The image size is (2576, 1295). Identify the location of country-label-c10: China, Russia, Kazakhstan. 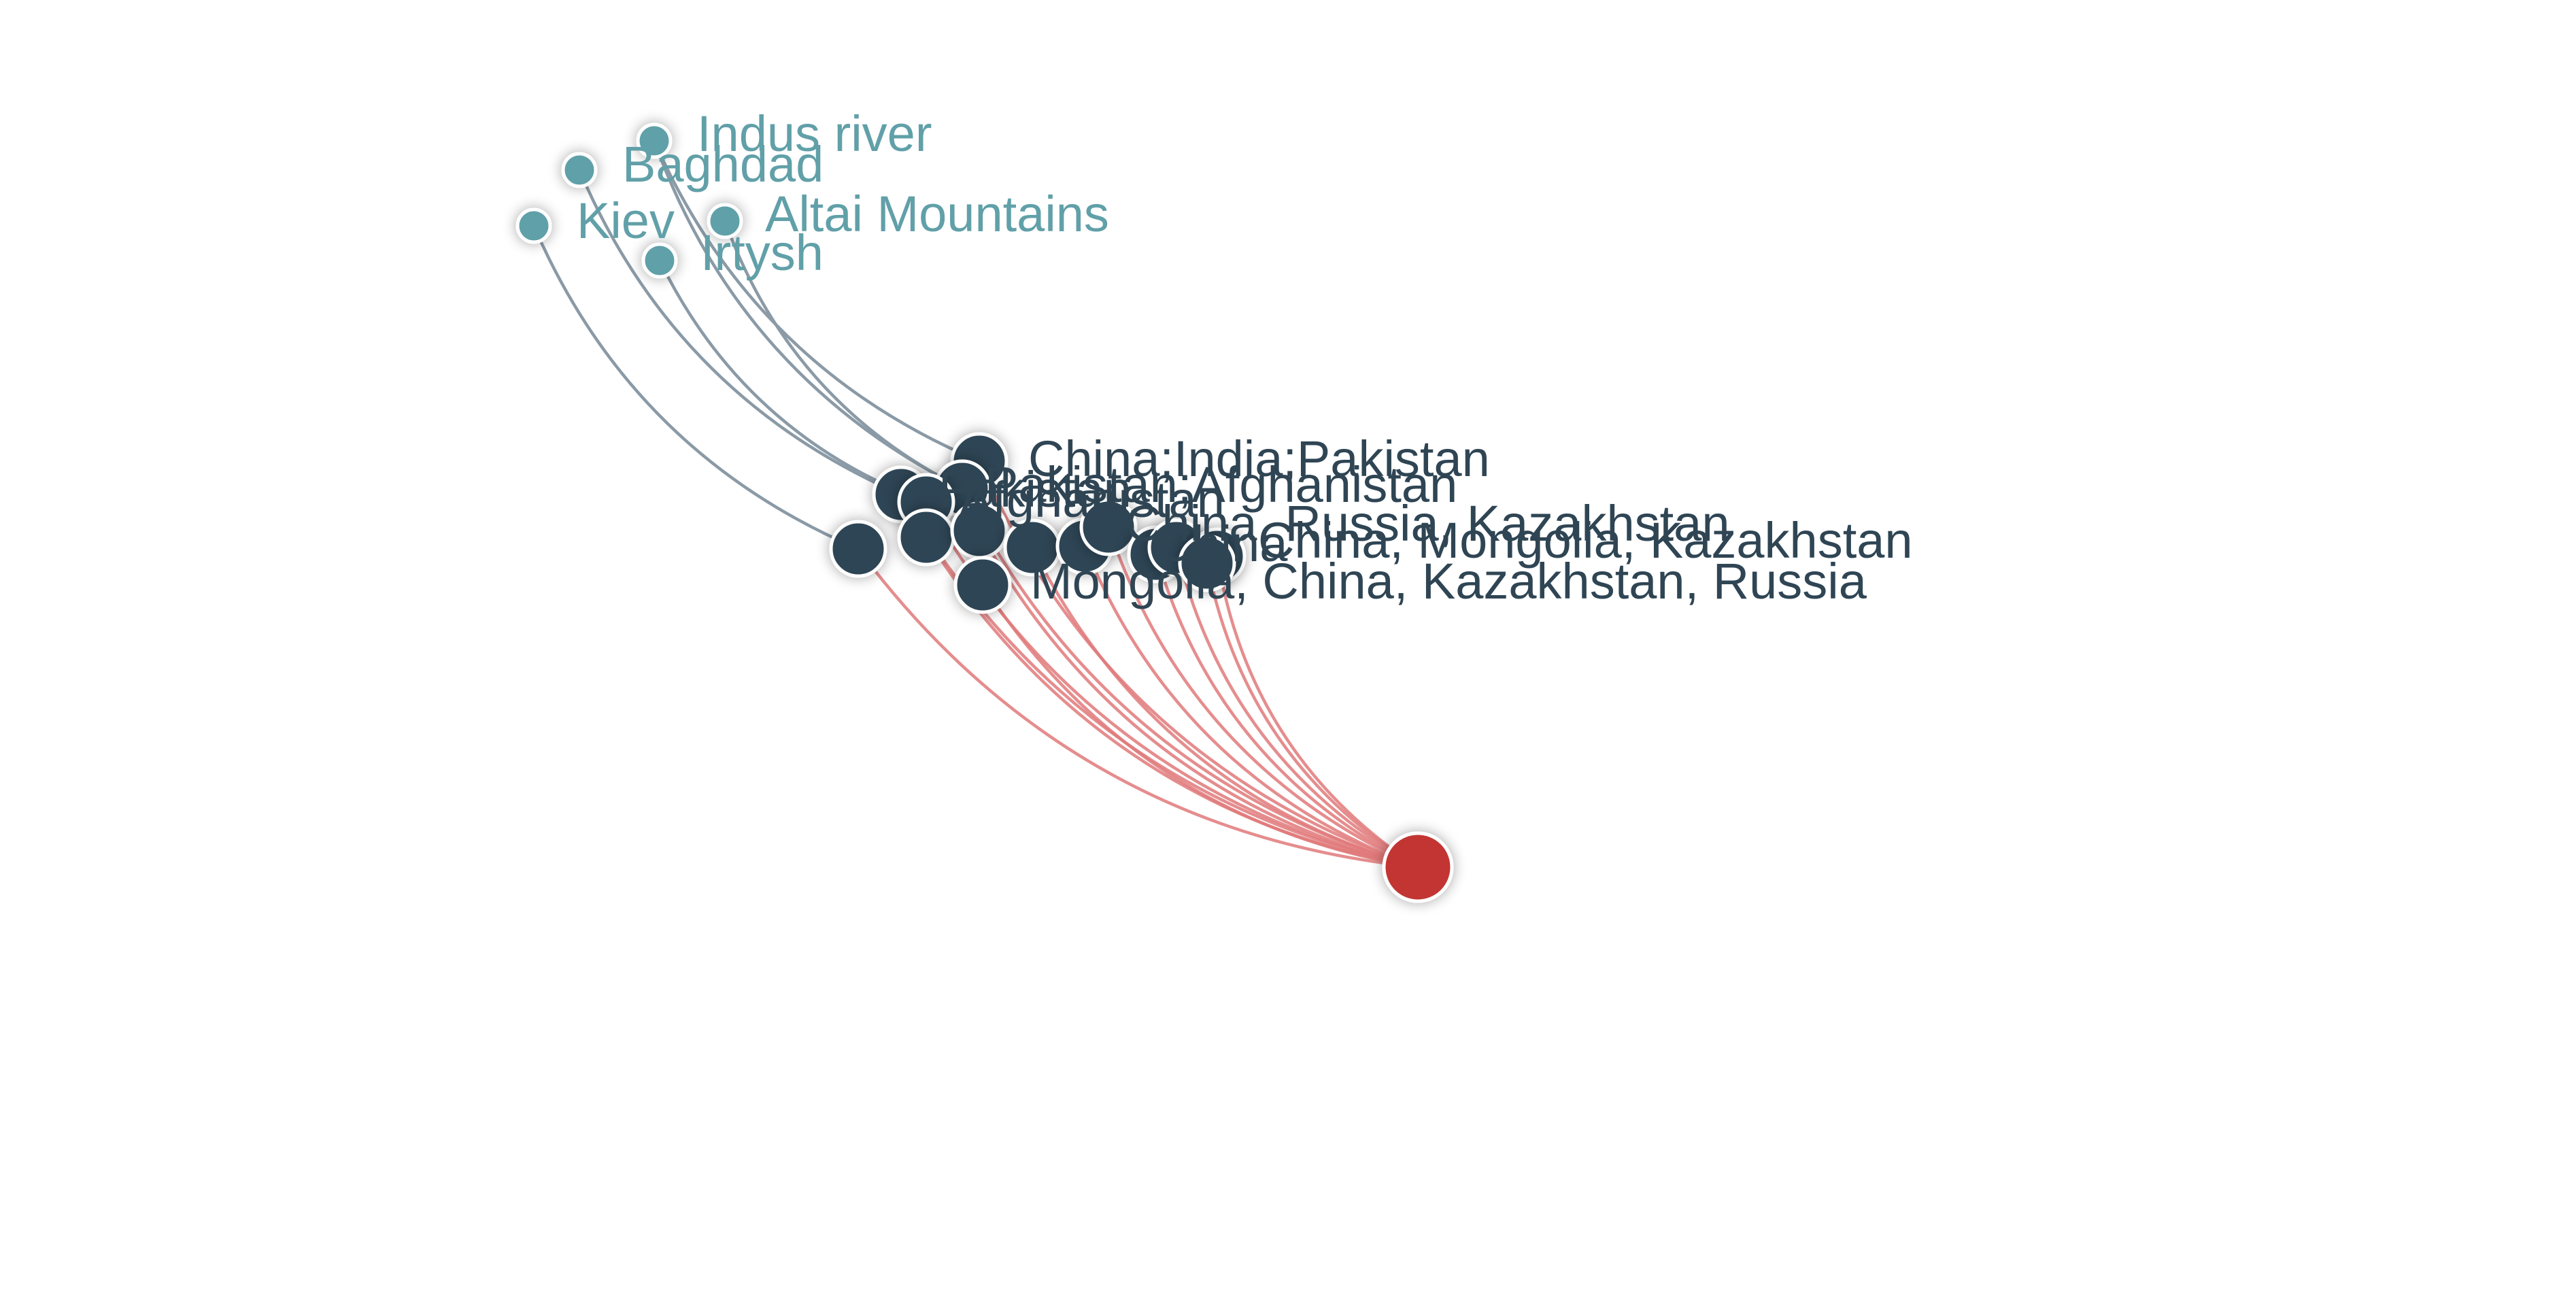
(1427, 523).